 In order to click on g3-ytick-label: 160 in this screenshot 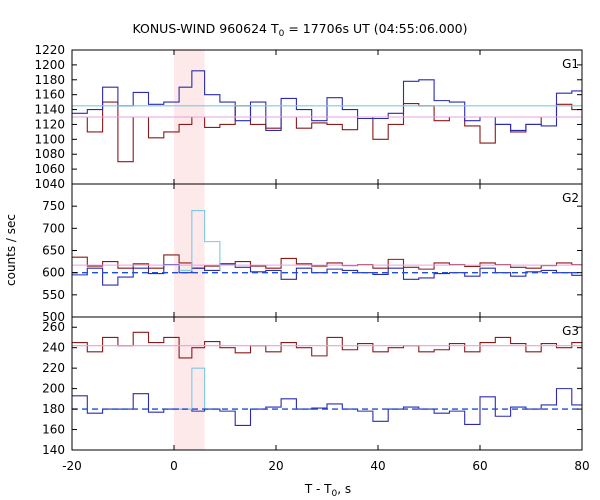, I will do `click(53, 430)`.